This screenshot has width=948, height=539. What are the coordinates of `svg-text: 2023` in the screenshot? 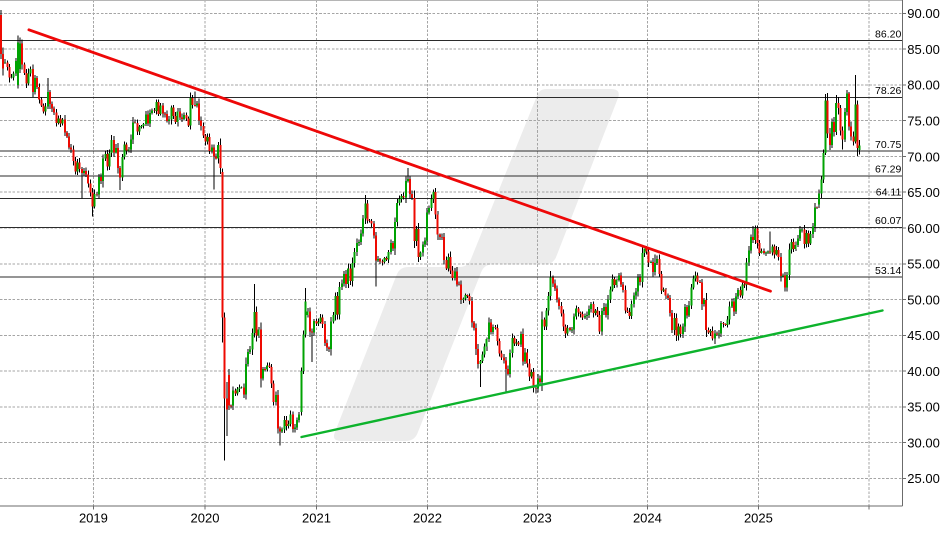 It's located at (537, 518).